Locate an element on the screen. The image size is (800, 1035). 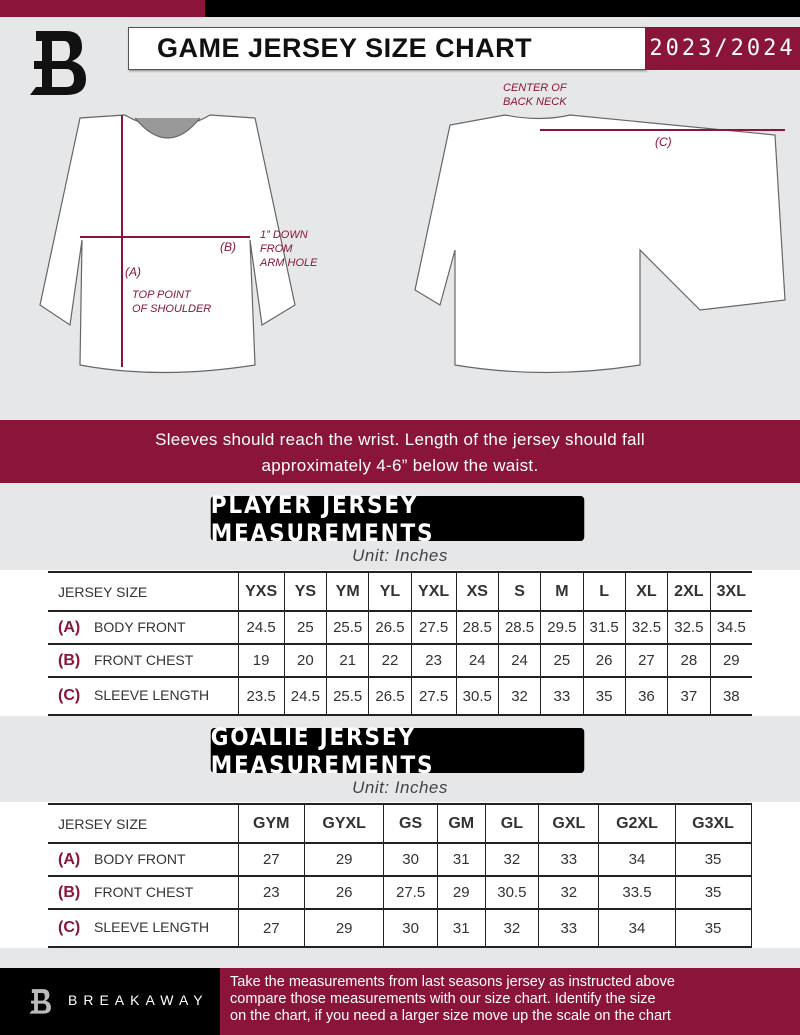
table-cell: 29 is located at coordinates (344, 859).